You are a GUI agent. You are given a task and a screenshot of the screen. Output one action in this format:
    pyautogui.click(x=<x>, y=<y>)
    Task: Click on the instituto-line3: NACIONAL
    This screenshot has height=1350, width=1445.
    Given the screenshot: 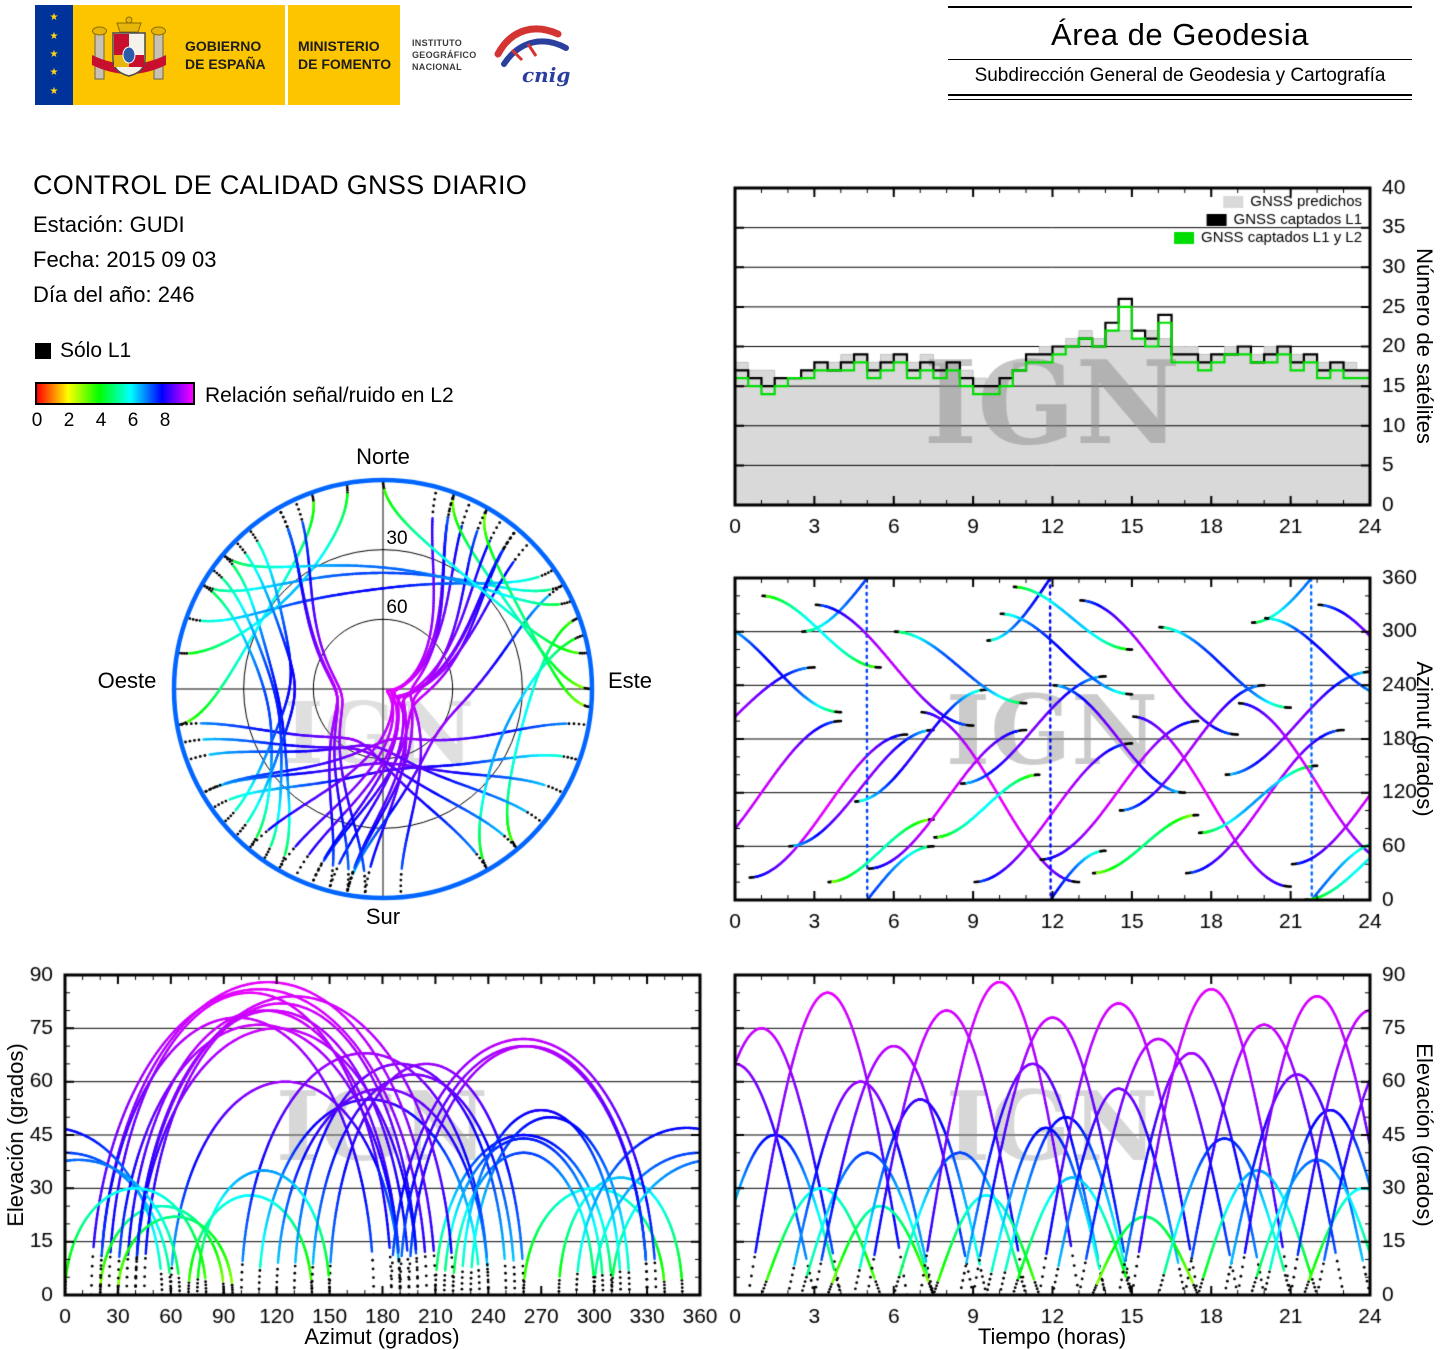 What is the action you would take?
    pyautogui.click(x=437, y=67)
    